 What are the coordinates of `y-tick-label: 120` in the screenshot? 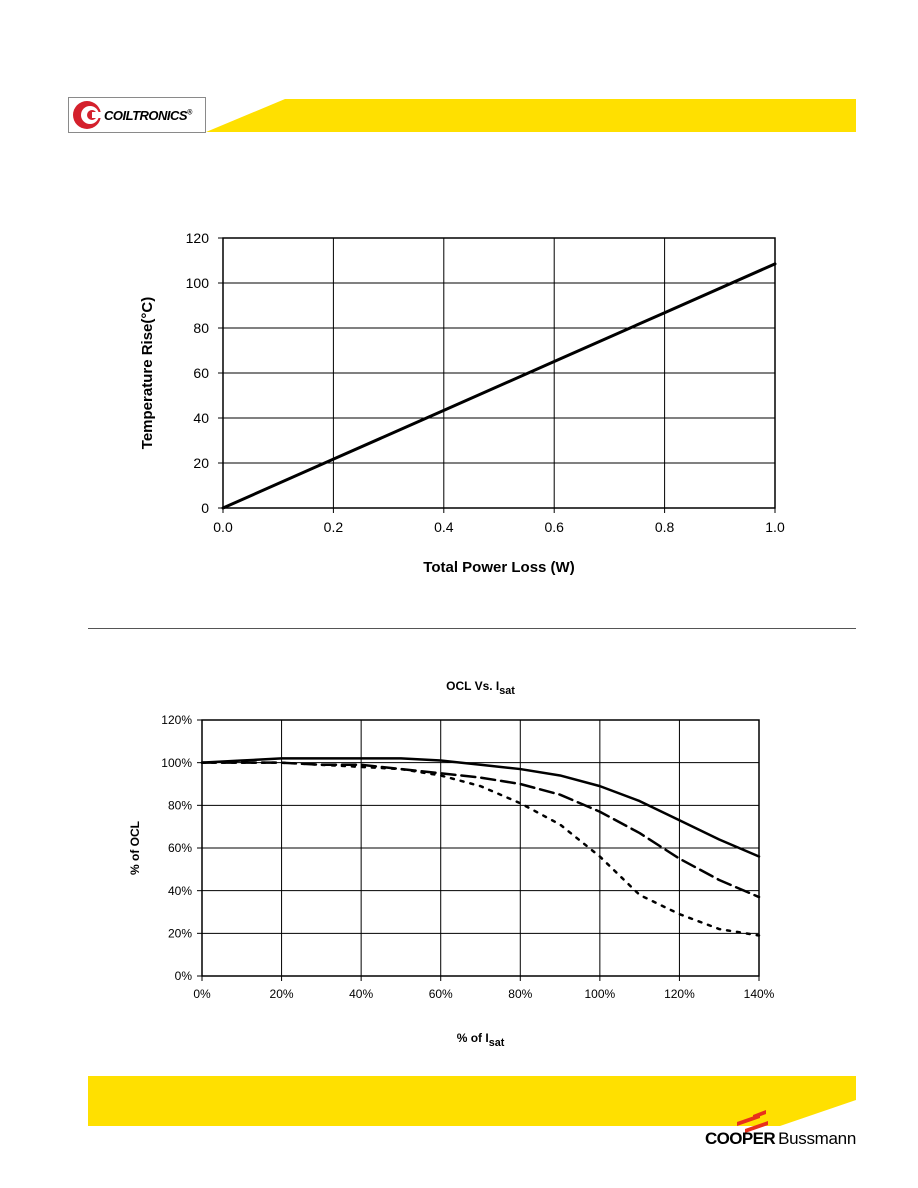 It's located at (198, 238).